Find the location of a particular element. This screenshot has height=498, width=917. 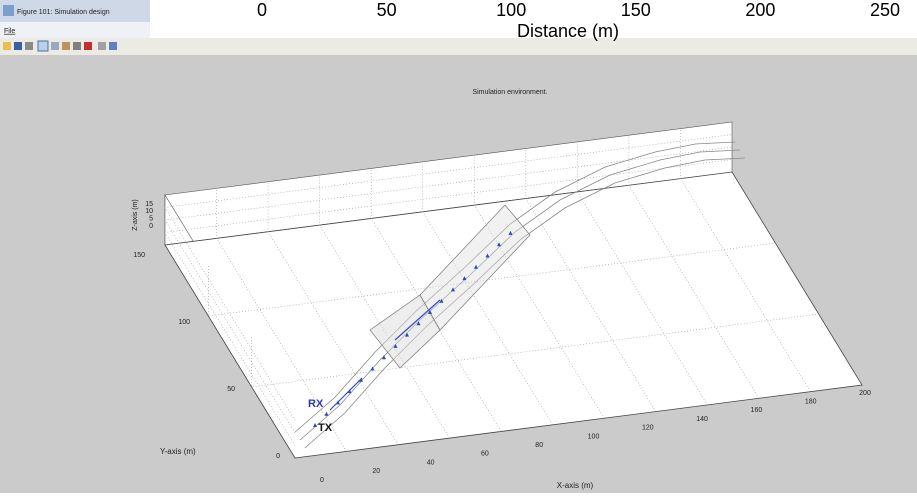

z-tick-label: 5 is located at coordinates (151, 219).